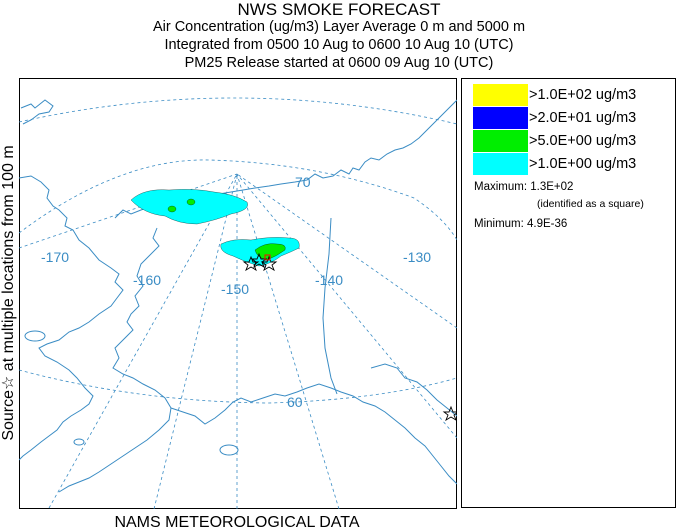  Describe the element at coordinates (583, 95) in the screenshot. I see `legend-label-1: >1.0E+02 ug/m3` at that location.